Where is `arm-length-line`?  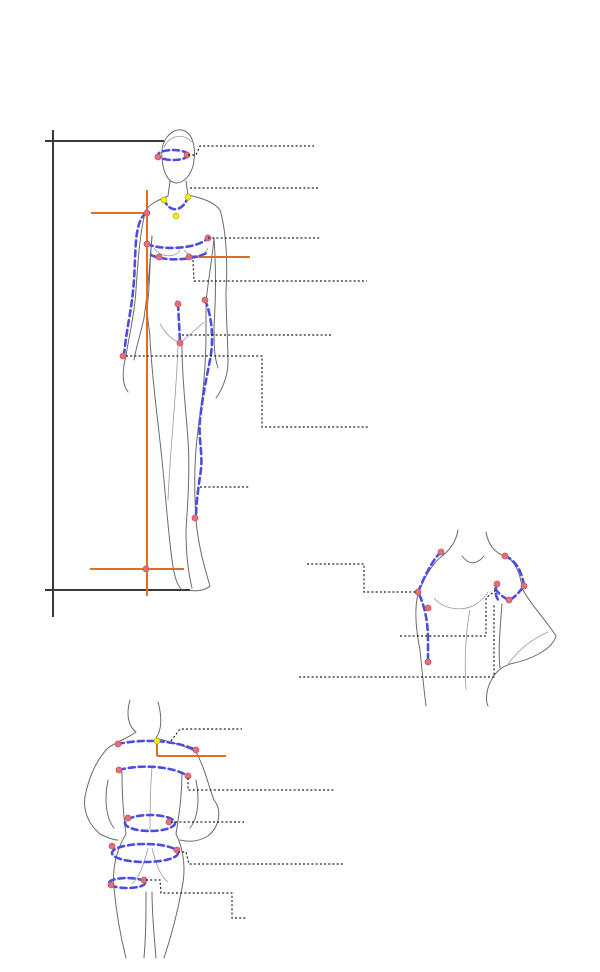
arm-length-line is located at coordinates (135, 284).